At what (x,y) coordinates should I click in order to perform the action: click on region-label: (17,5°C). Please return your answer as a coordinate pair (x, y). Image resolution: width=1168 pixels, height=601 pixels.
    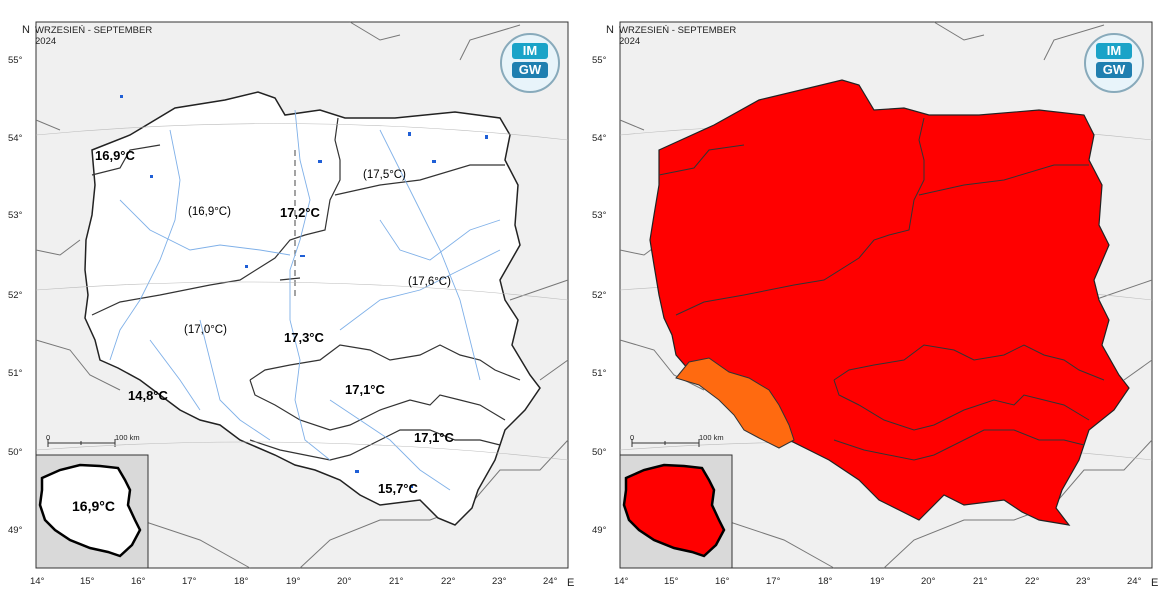
    Looking at the image, I should click on (384, 175).